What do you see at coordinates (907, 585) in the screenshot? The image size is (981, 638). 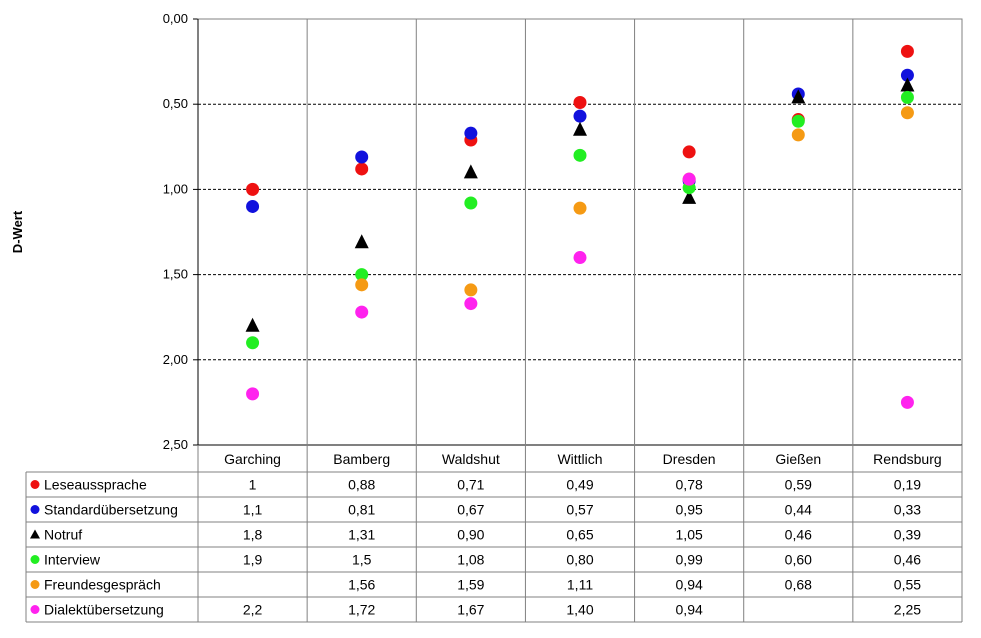 I see `table-cell: 0,55` at bounding box center [907, 585].